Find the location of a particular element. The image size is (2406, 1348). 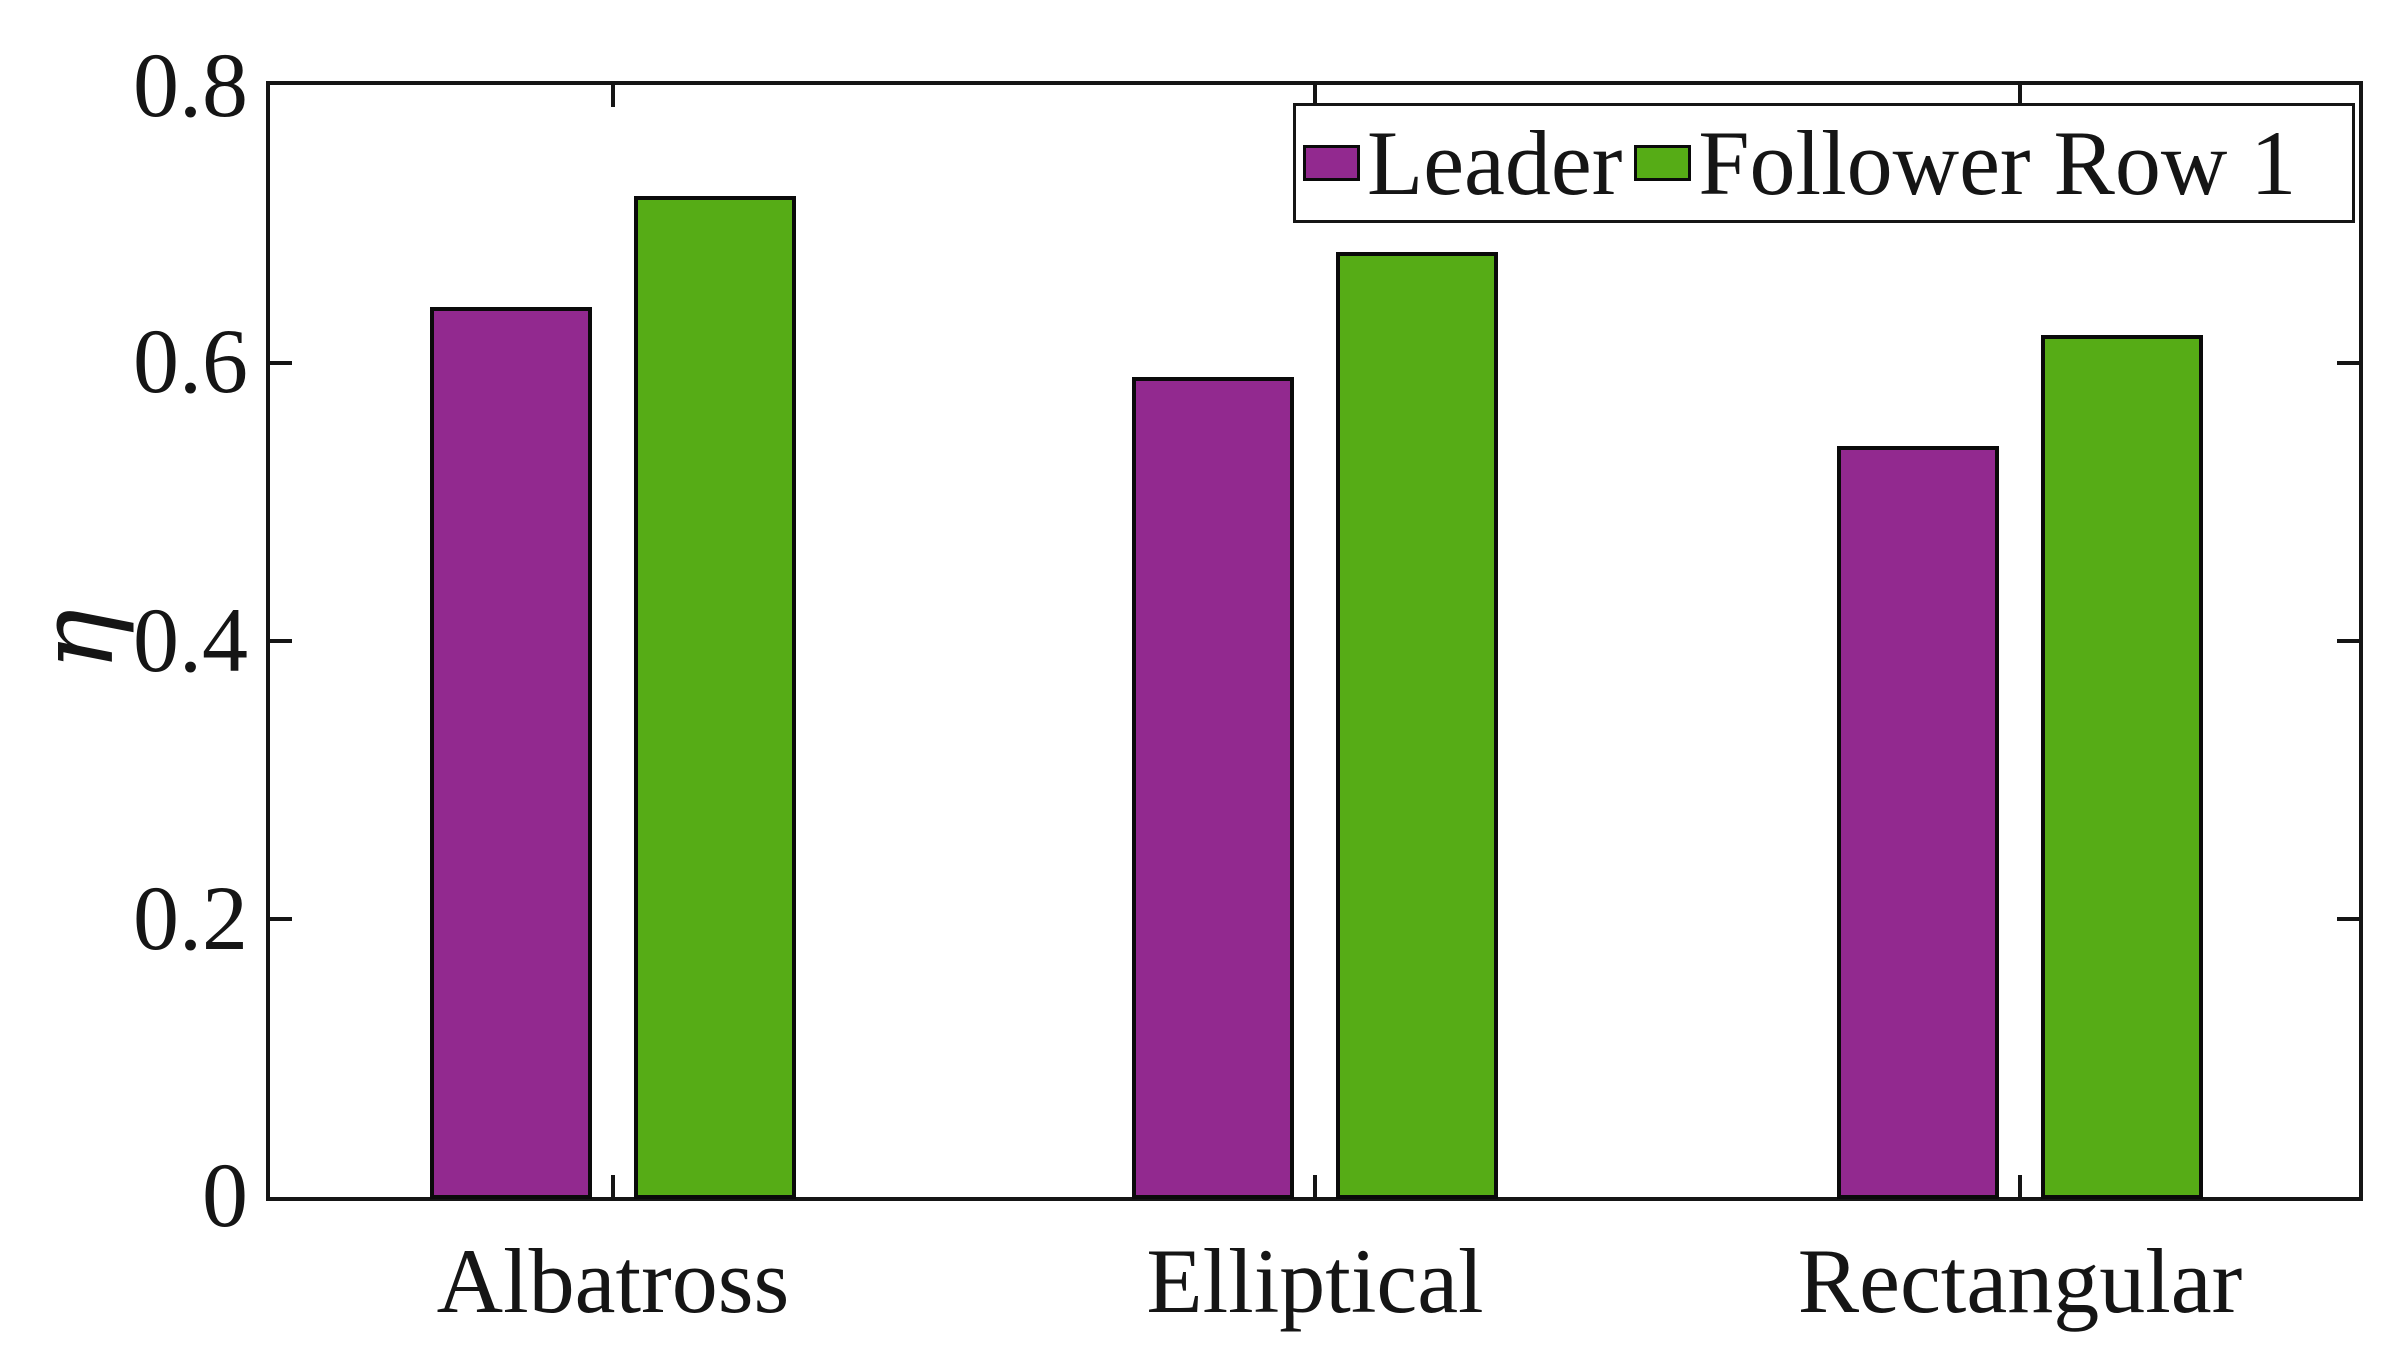

bar-leader-elliptical is located at coordinates (1213, 788).